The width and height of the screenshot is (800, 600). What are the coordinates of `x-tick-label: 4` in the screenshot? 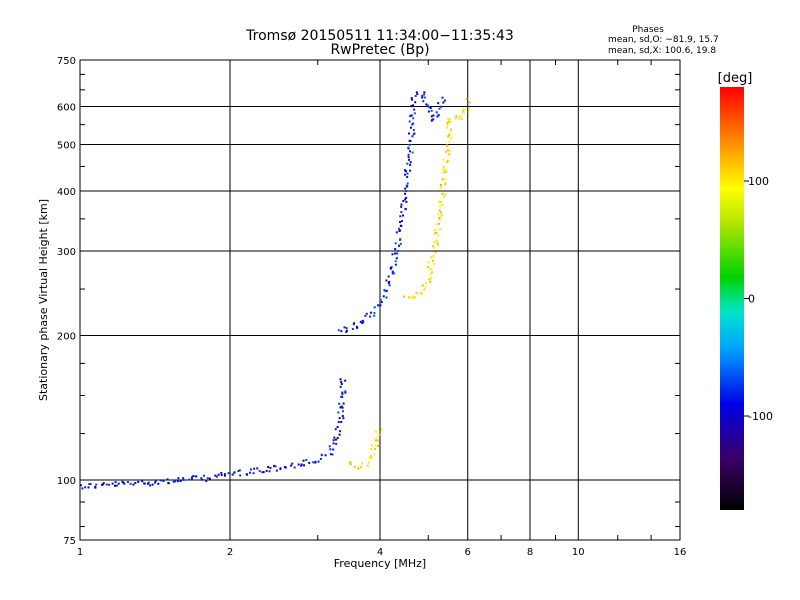 It's located at (380, 552).